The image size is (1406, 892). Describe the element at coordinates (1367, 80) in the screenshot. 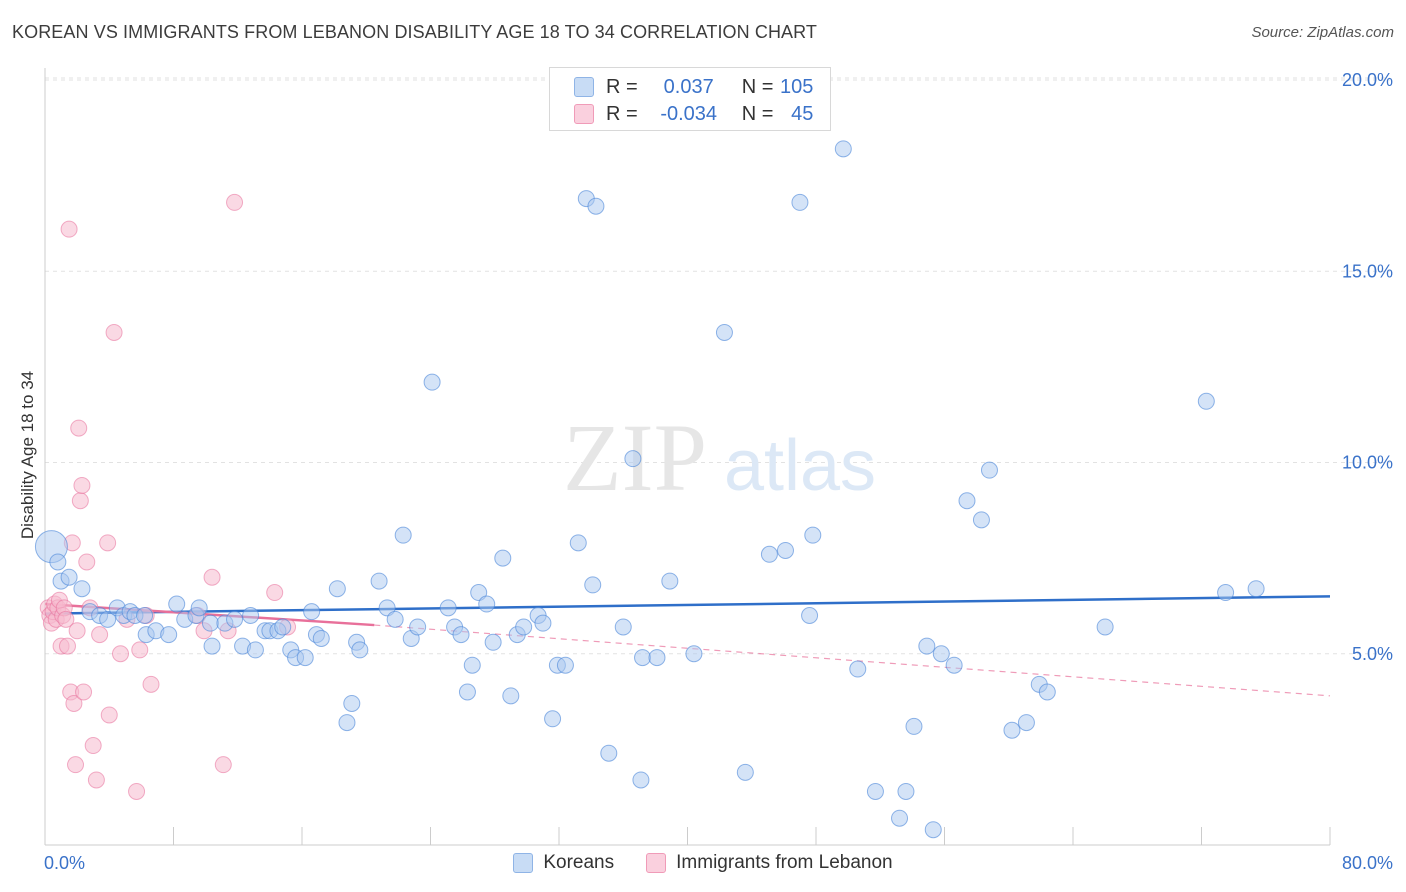

I see `y-tick-label: 20.0%` at that location.